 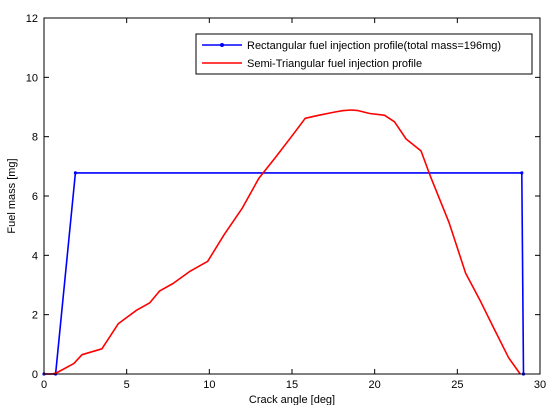 What do you see at coordinates (375, 385) in the screenshot?
I see `x-tick-label: 20` at bounding box center [375, 385].